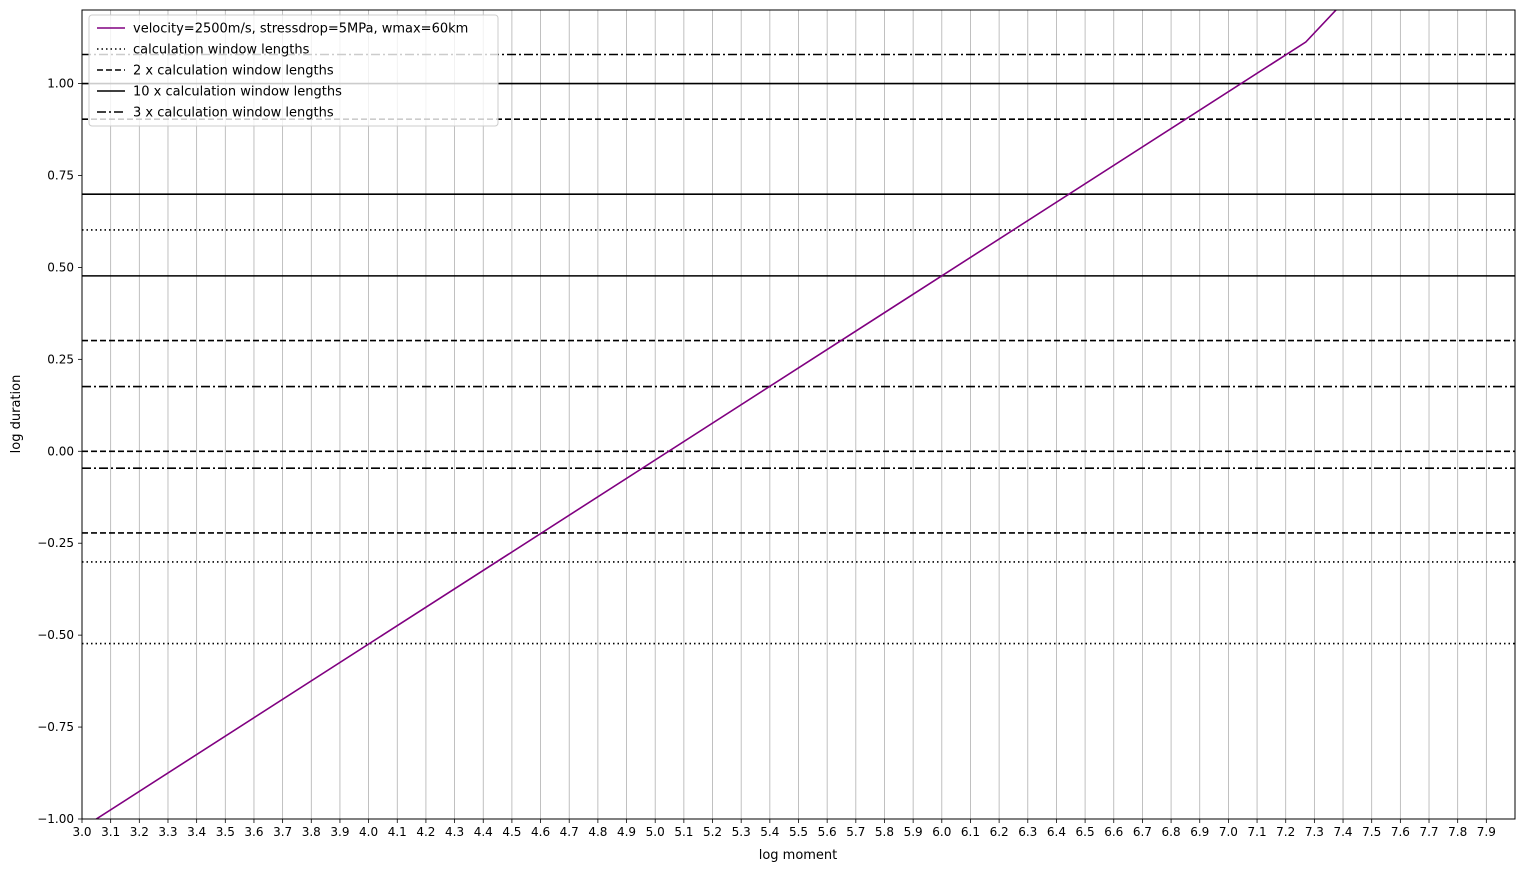 The image size is (1525, 871). Describe the element at coordinates (233, 113) in the screenshot. I see `legend-label: 3 x calculation window lengths` at that location.